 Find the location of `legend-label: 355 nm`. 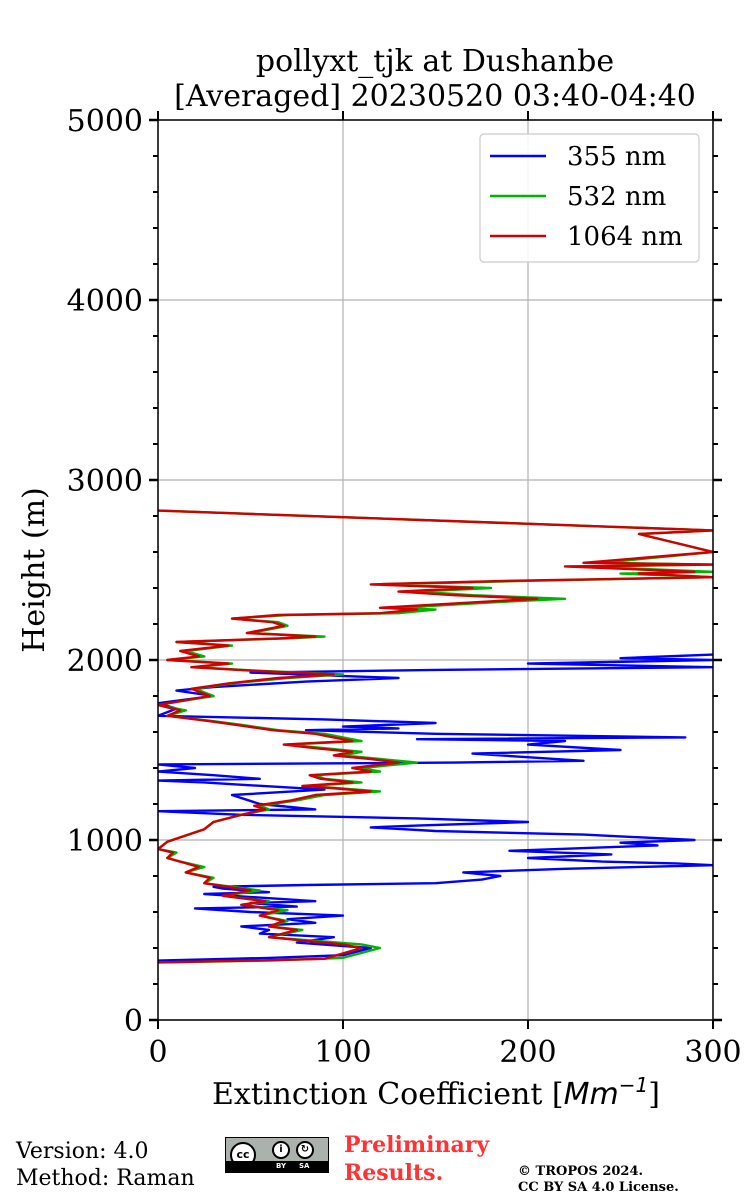

legend-label: 355 nm is located at coordinates (616, 157).